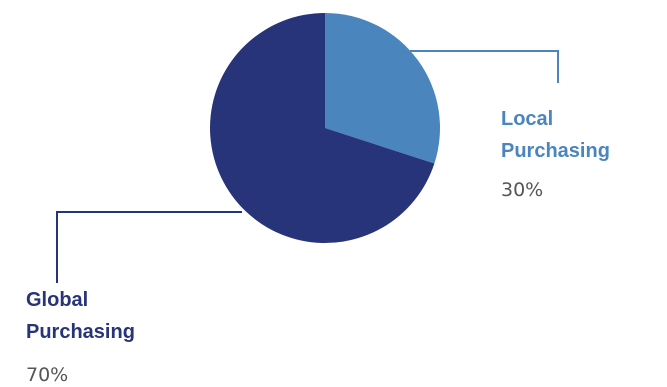 Image resolution: width=667 pixels, height=387 pixels. Describe the element at coordinates (47, 375) in the screenshot. I see `global-purchasing-value: 70%` at that location.